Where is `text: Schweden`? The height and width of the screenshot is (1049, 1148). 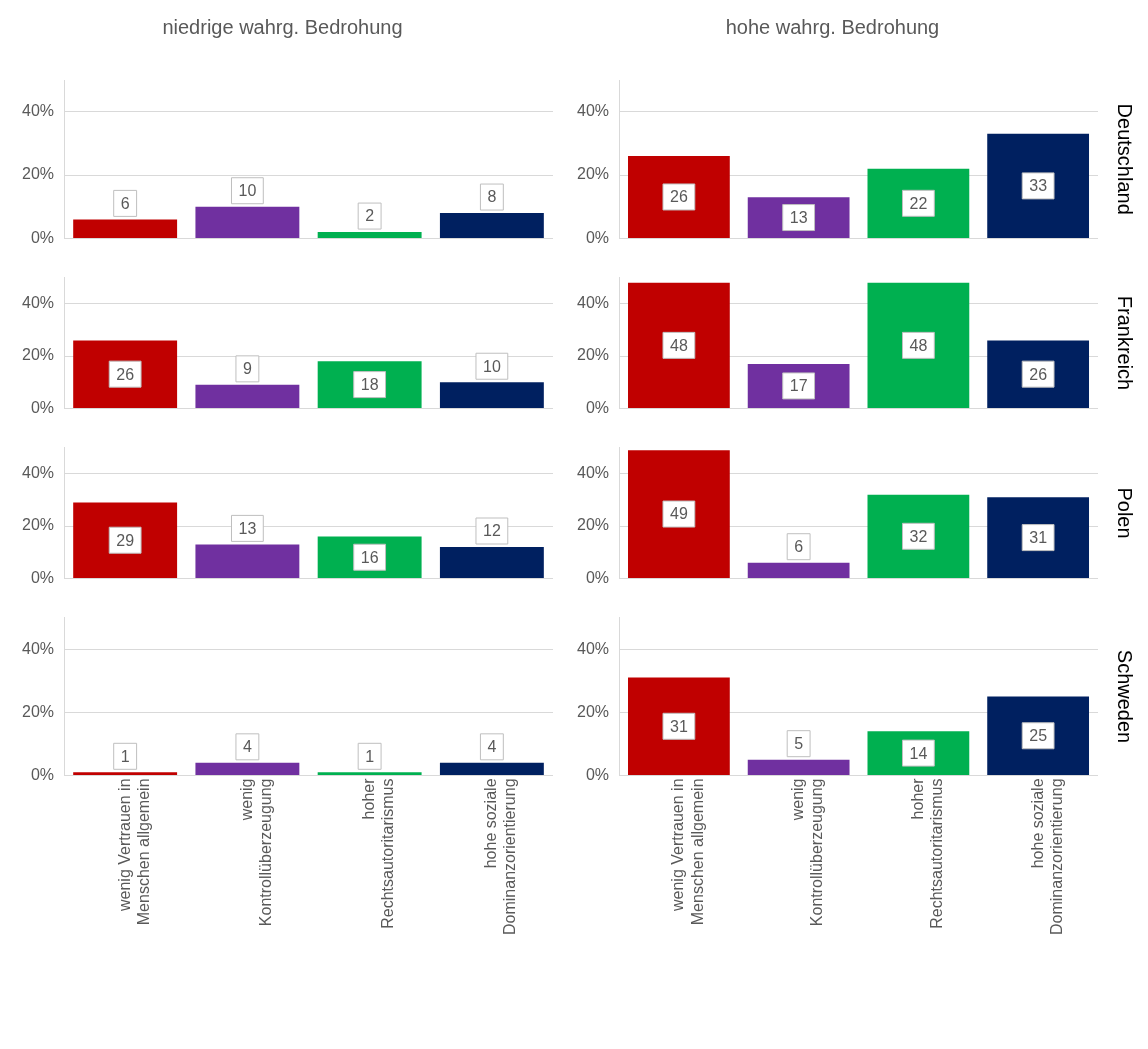
text: Schweden is located at coordinates (1125, 696).